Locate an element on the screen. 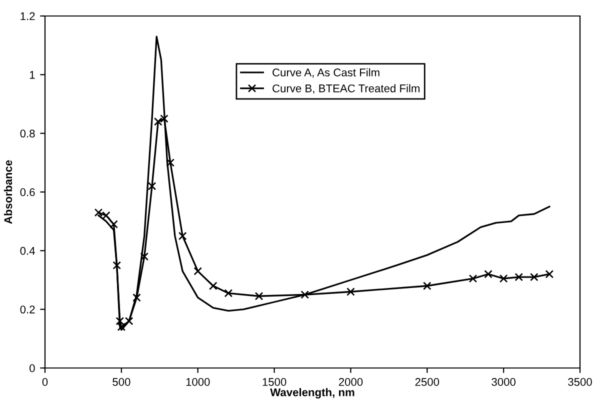  y-tick-label: 0.8 is located at coordinates (27, 134).